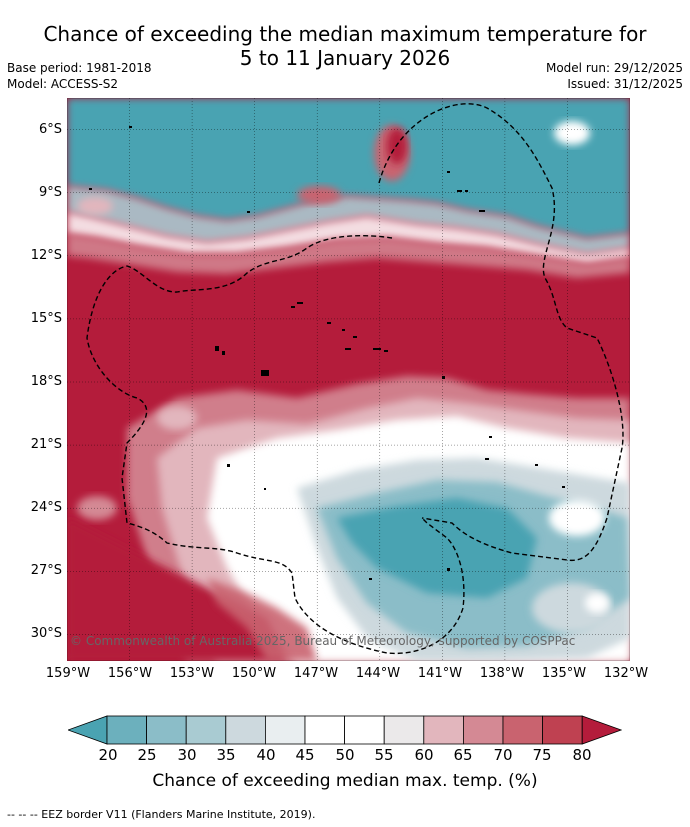 The image size is (690, 827). What do you see at coordinates (63, 84) in the screenshot?
I see `model-name: Model: ACCESS-S2` at bounding box center [63, 84].